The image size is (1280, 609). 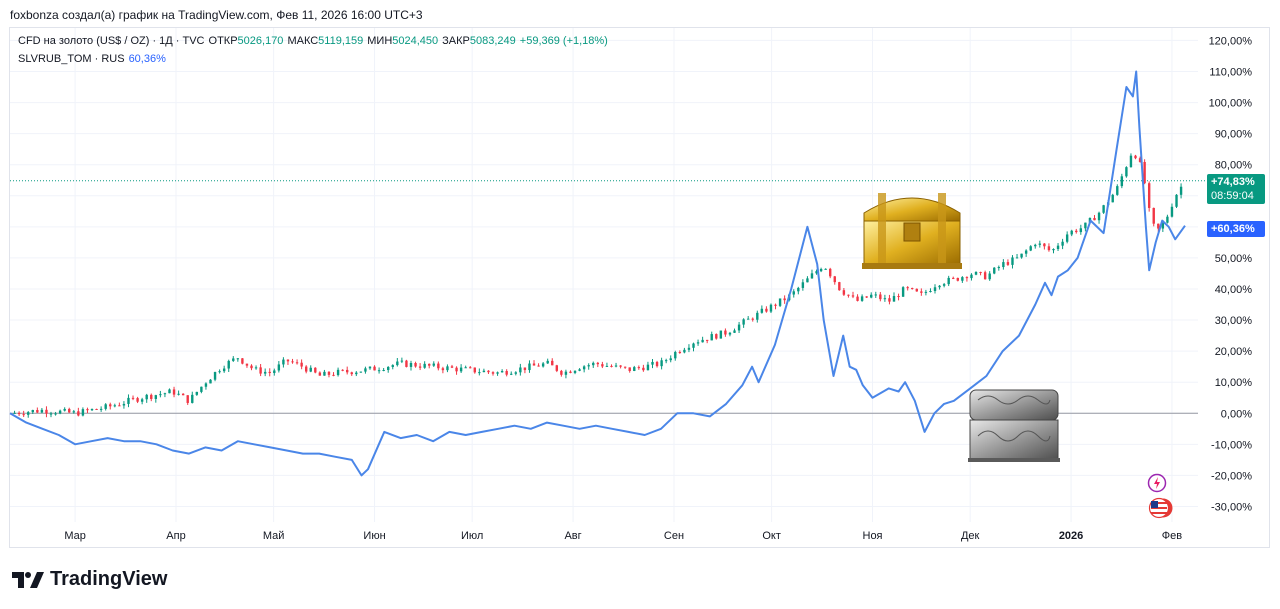 I want to click on silver-chest-image, so click(x=1014, y=425).